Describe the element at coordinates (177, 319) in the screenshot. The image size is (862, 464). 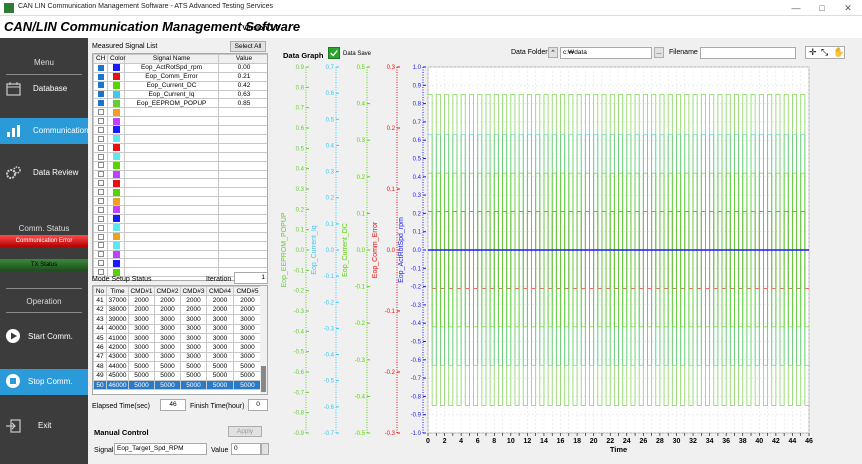
I see `mode-table-row: 43 39000 3000 3000 3000 3000 3000` at that location.